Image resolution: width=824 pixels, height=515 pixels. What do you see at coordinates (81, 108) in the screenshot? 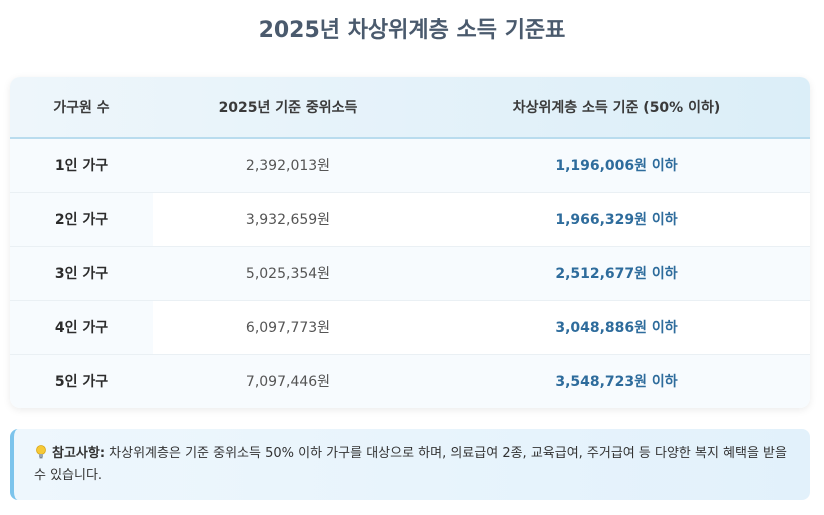
I see `header-household: 가구원 수` at bounding box center [81, 108].